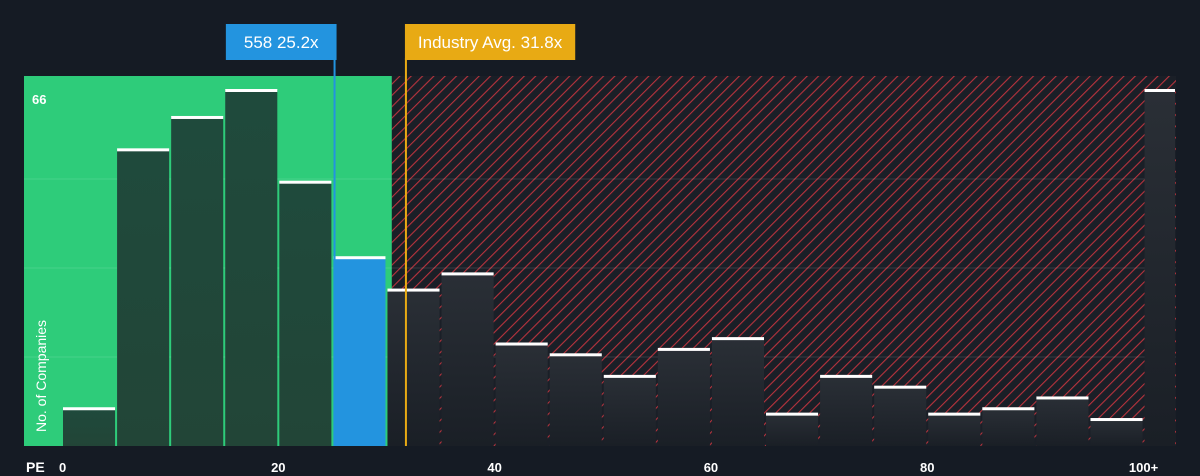 This screenshot has width=1200, height=476. I want to click on x-tick-label: 80, so click(927, 467).